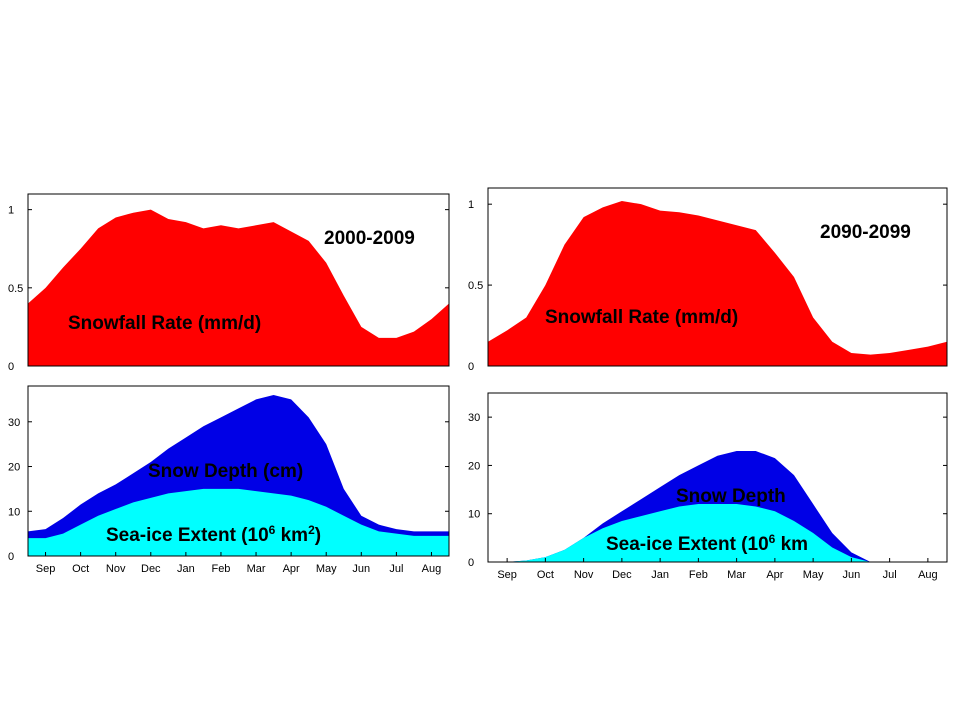 This screenshot has height=720, width=960. I want to click on depth-2090-ytick-label: 20, so click(474, 466).